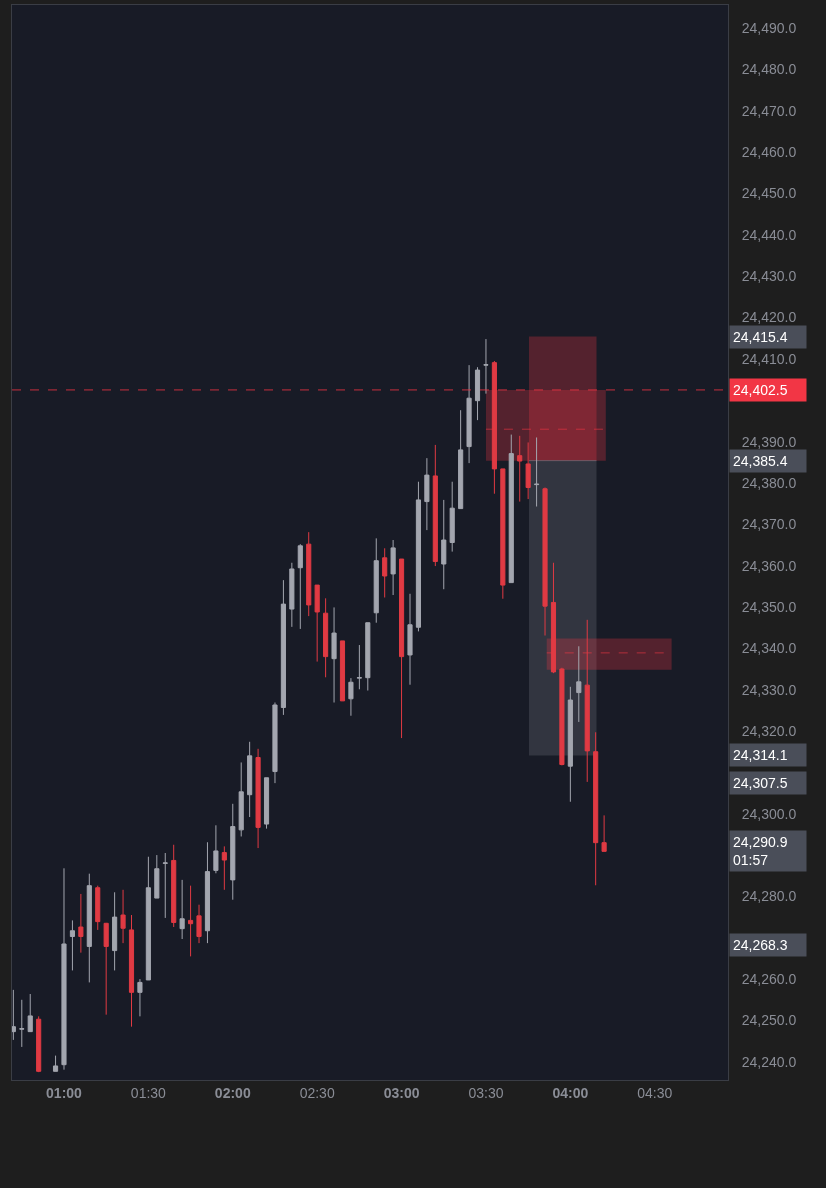 This screenshot has width=826, height=1188. I want to click on y-tick-label: 24,480.0, so click(769, 69).